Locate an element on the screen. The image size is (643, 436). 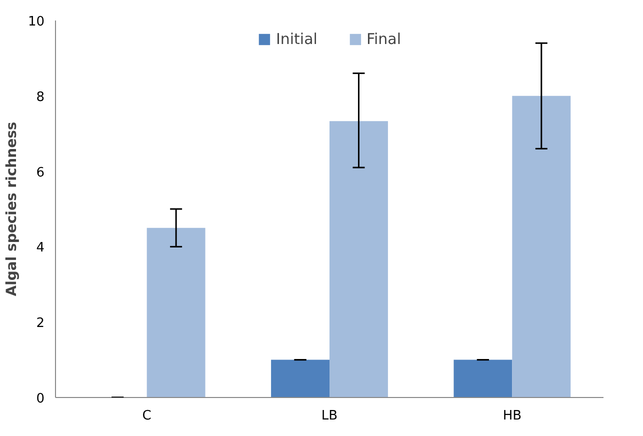
x-tick-label: C is located at coordinates (147, 416).